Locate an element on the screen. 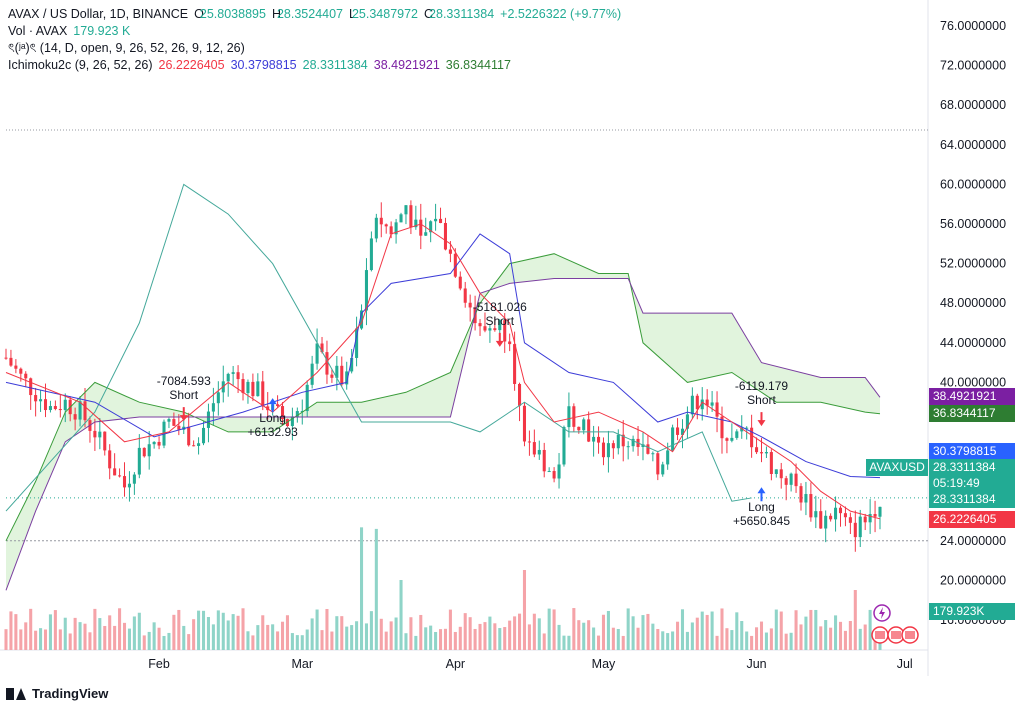  signal-value-0: -7084.593 is located at coordinates (184, 381).